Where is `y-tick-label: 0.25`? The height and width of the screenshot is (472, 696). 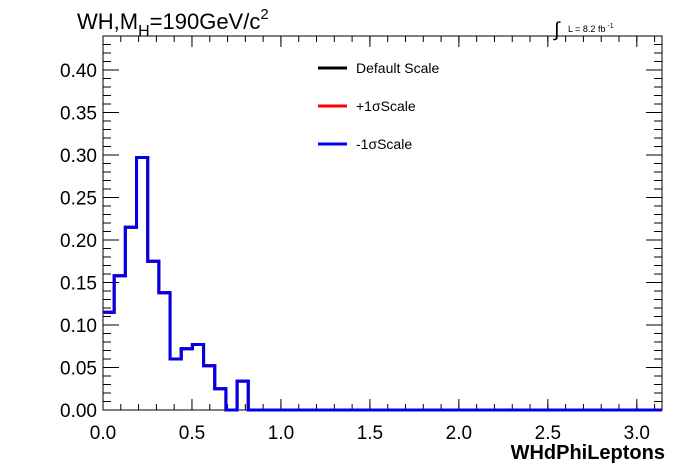
y-tick-label: 0.25 is located at coordinates (78, 199).